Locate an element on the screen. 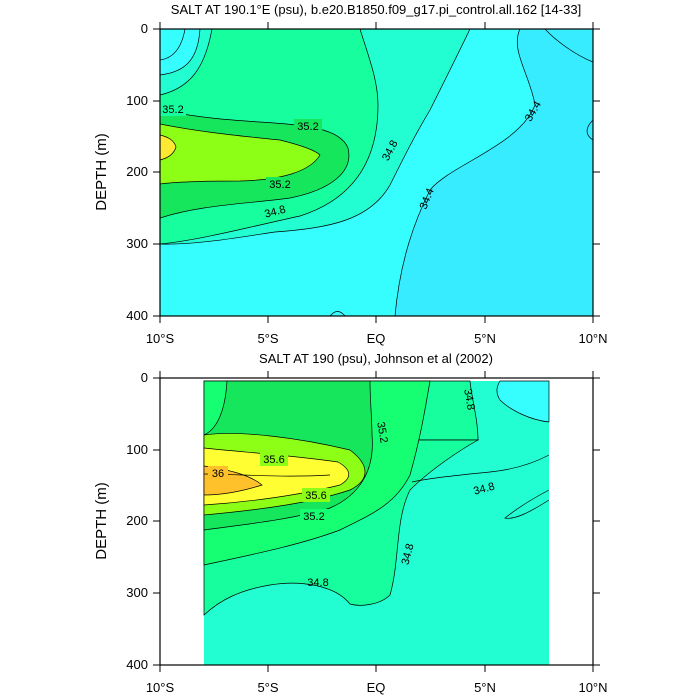 Image resolution: width=700 pixels, height=700 pixels. panel-top-y-ticklabels: 0 100 200 300 400 is located at coordinates (137, 172).